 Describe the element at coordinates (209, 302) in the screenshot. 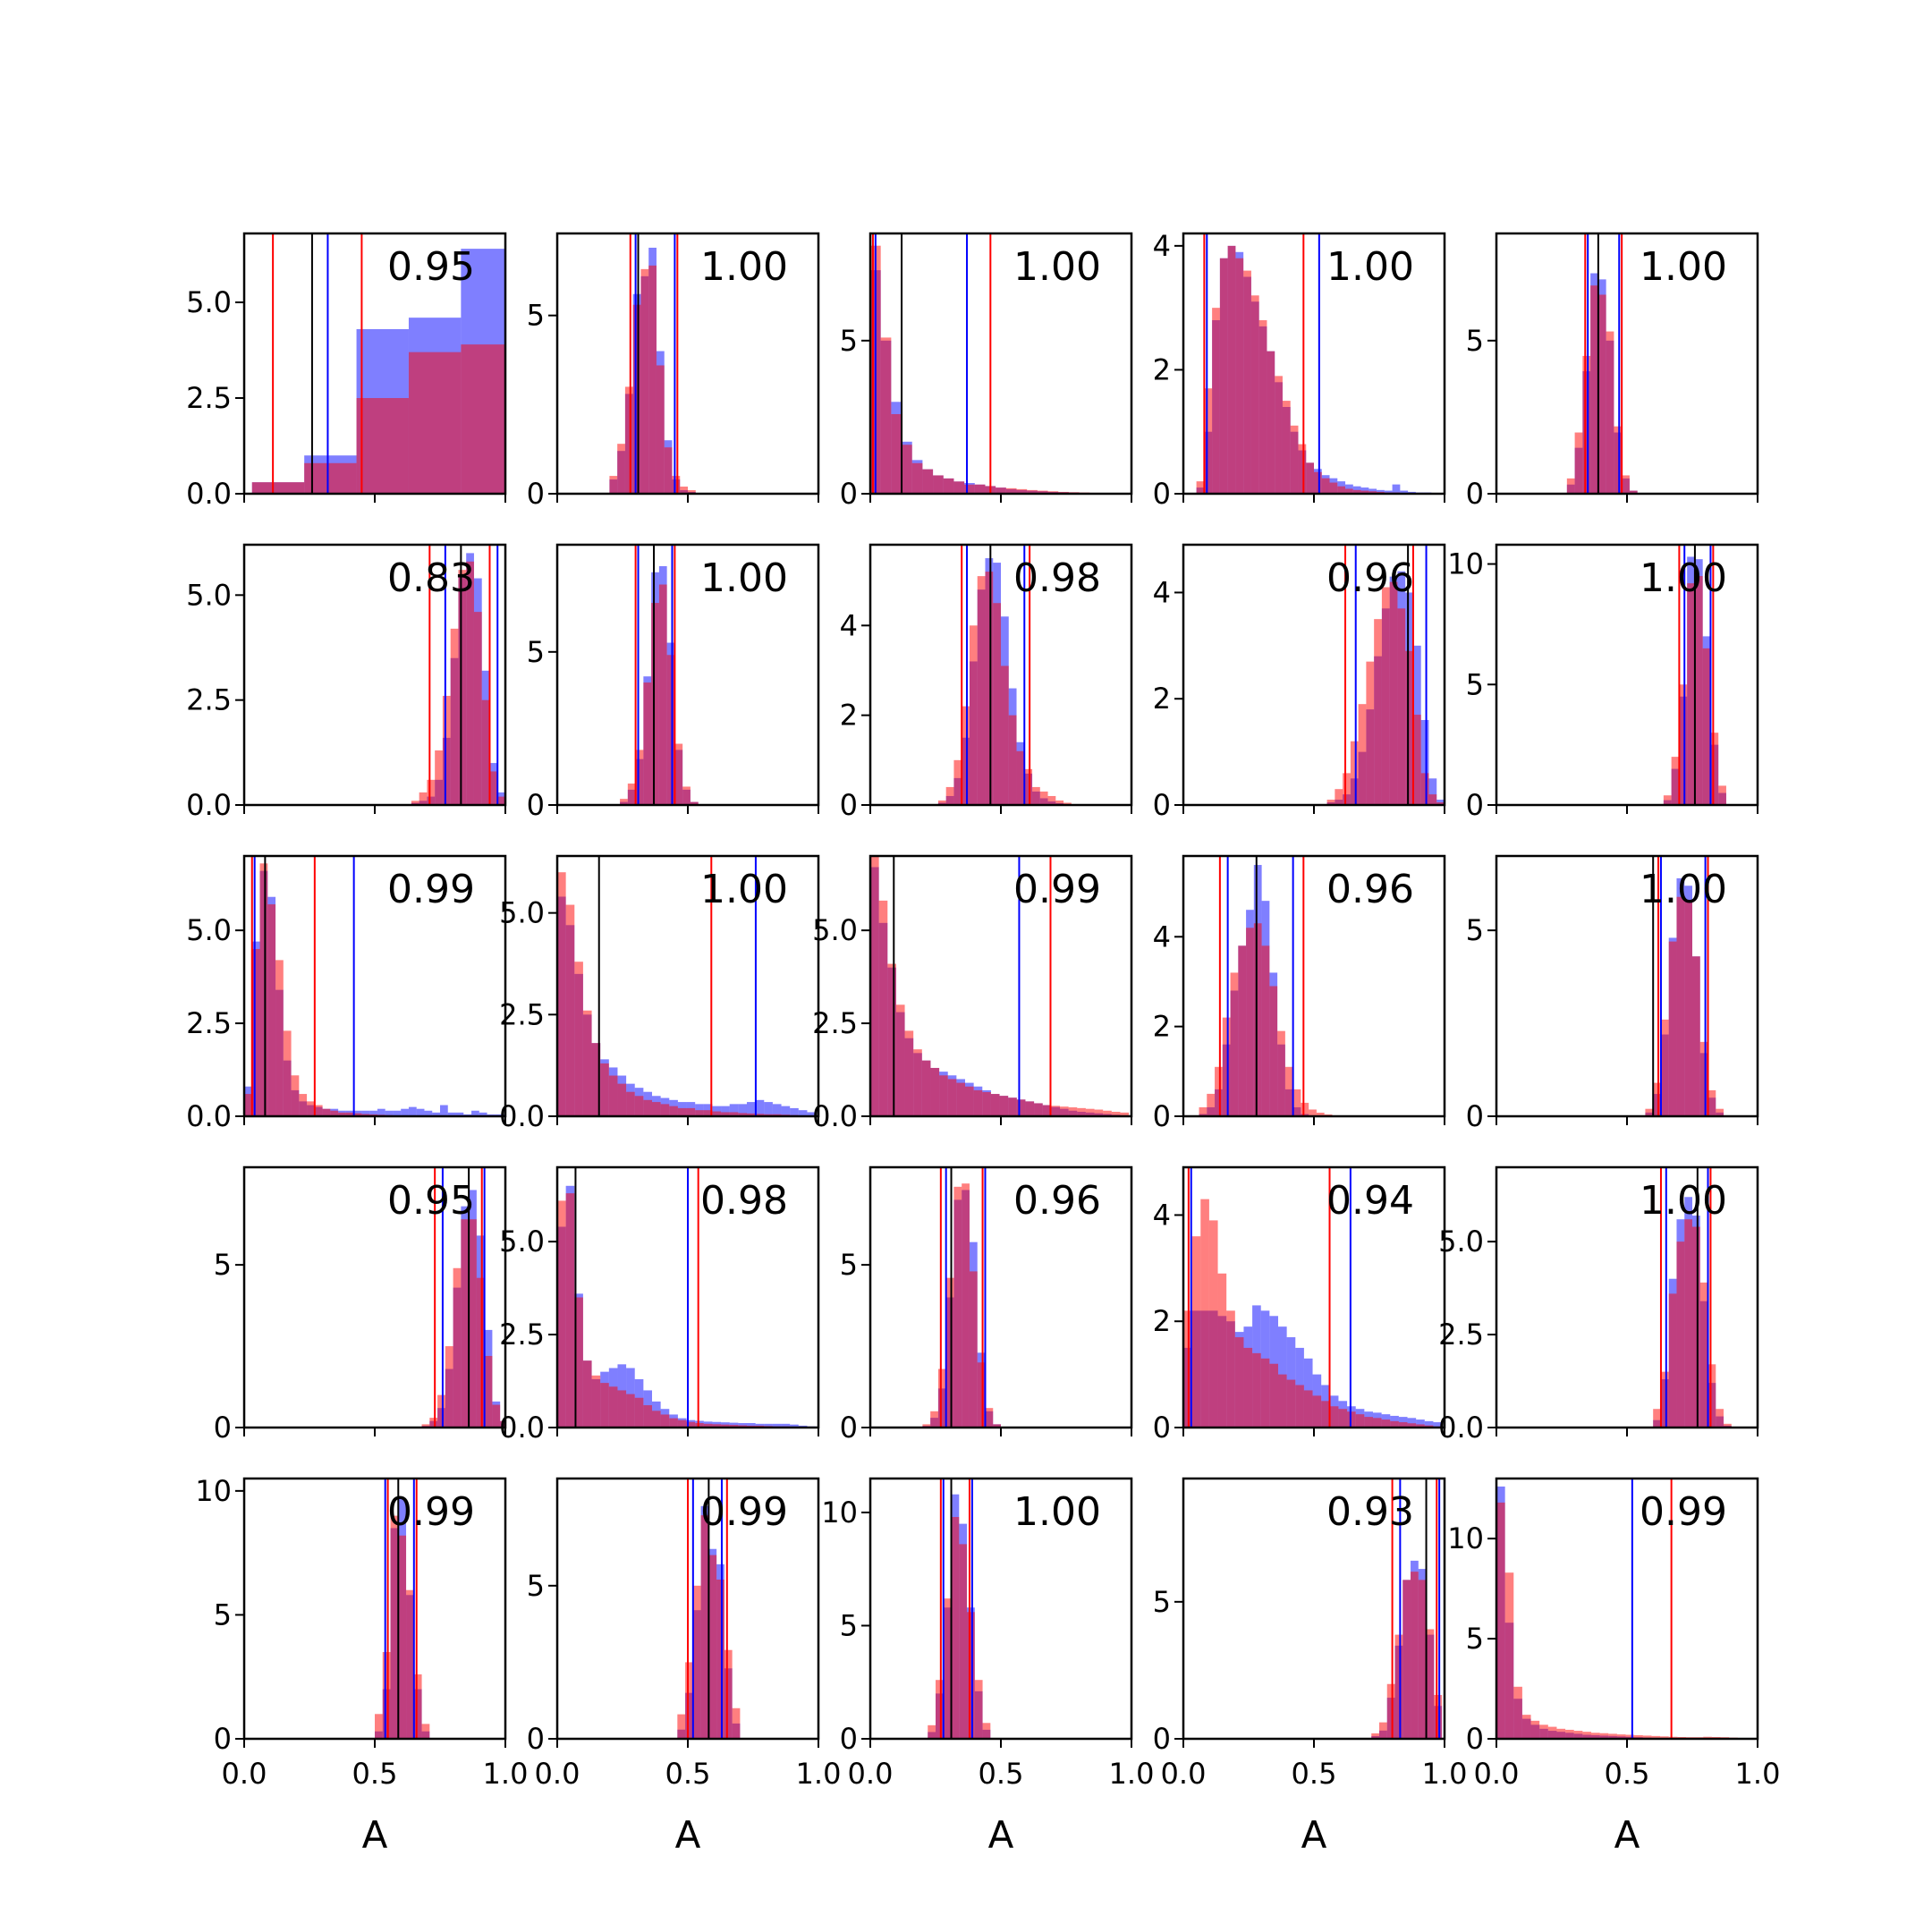

I see `panel-0-ytick-label: 5.0` at that location.